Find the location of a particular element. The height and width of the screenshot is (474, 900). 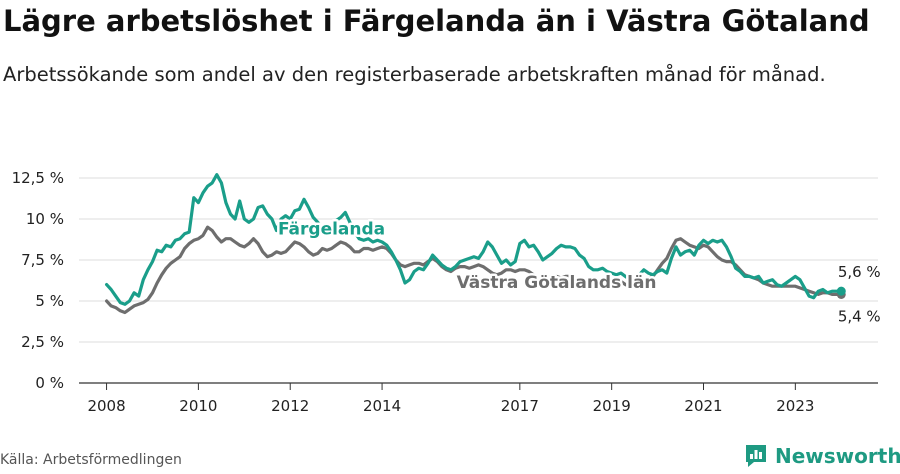

x-tick-label: 2017 is located at coordinates (520, 406).